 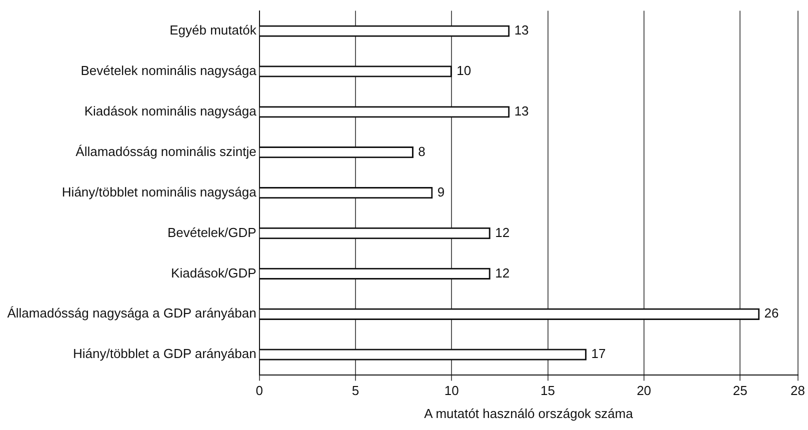 I want to click on x-tick-label: 5, so click(x=356, y=390).